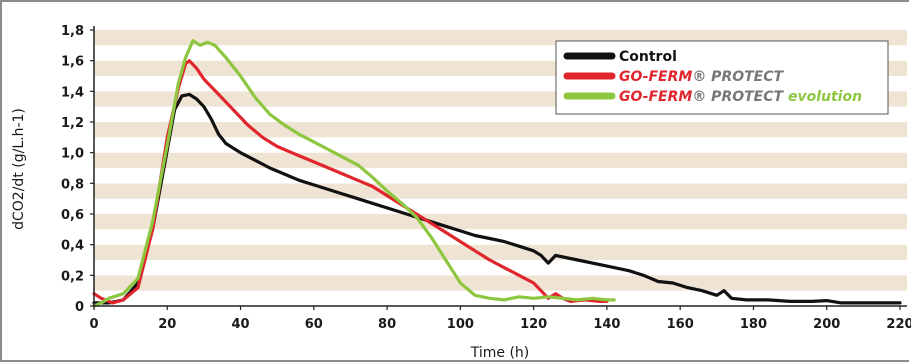  I want to click on x-tick-label: 220, so click(898, 324).